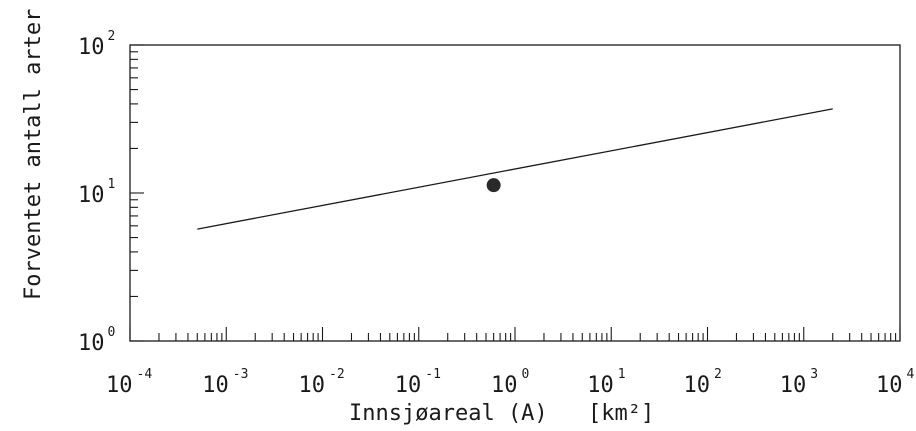 Image resolution: width=916 pixels, height=431 pixels. I want to click on x-tick-label: 10 0, so click(510, 382).